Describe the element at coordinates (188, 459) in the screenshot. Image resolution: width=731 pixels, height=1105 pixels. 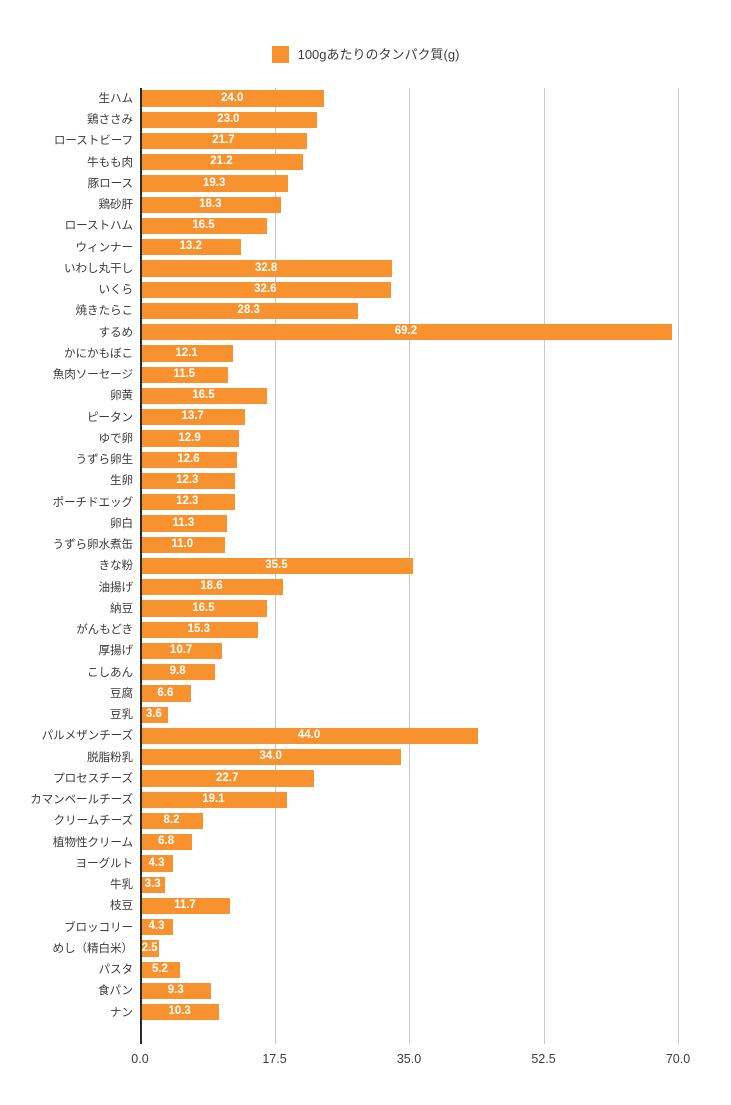
I see `bar: 12.6` at that location.